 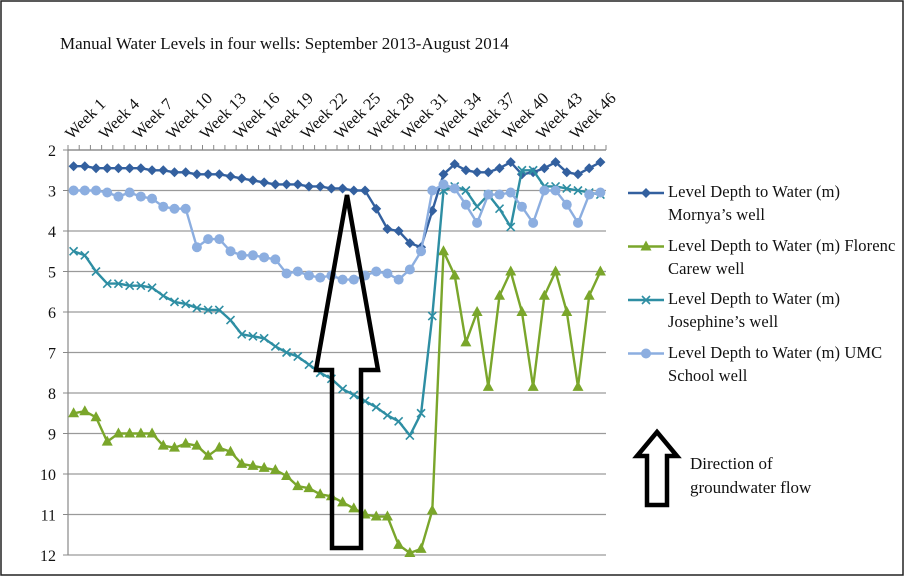 I want to click on flow-arrow-icon, so click(x=657, y=468).